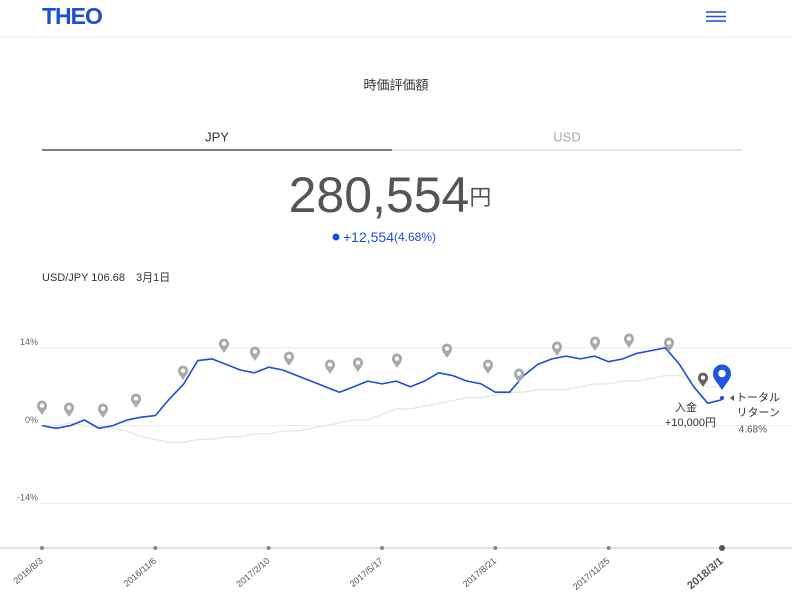  What do you see at coordinates (690, 423) in the screenshot?
I see `annotation: +10,000円` at bounding box center [690, 423].